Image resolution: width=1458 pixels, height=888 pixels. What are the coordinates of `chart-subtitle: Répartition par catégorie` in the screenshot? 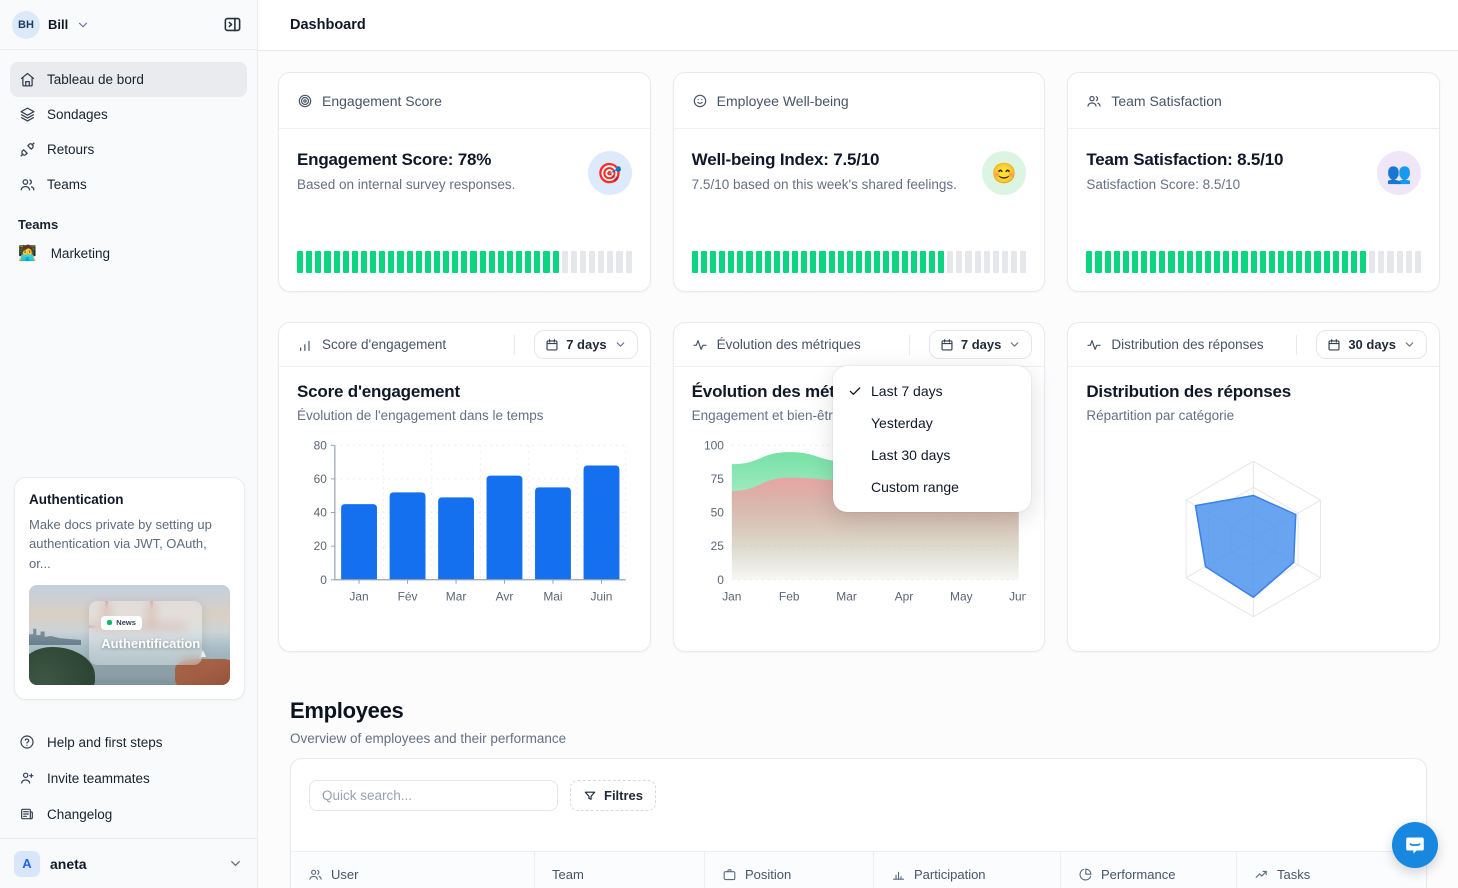 It's located at (1160, 415).